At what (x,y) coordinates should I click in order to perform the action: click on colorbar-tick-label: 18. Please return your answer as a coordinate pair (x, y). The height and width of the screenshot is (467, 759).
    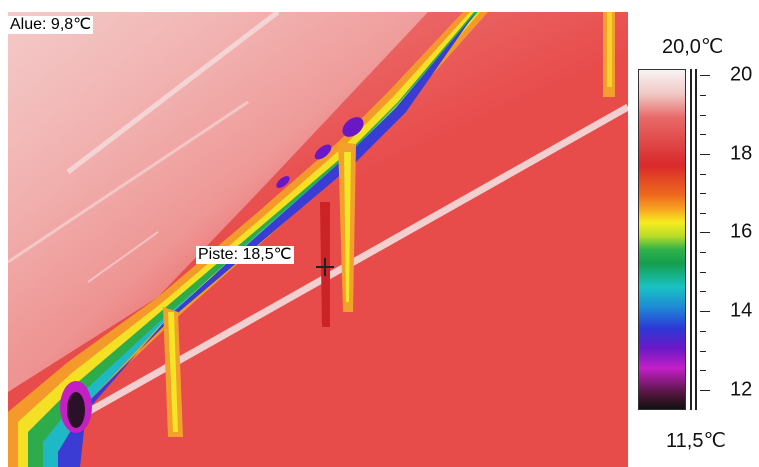
    Looking at the image, I should click on (741, 153).